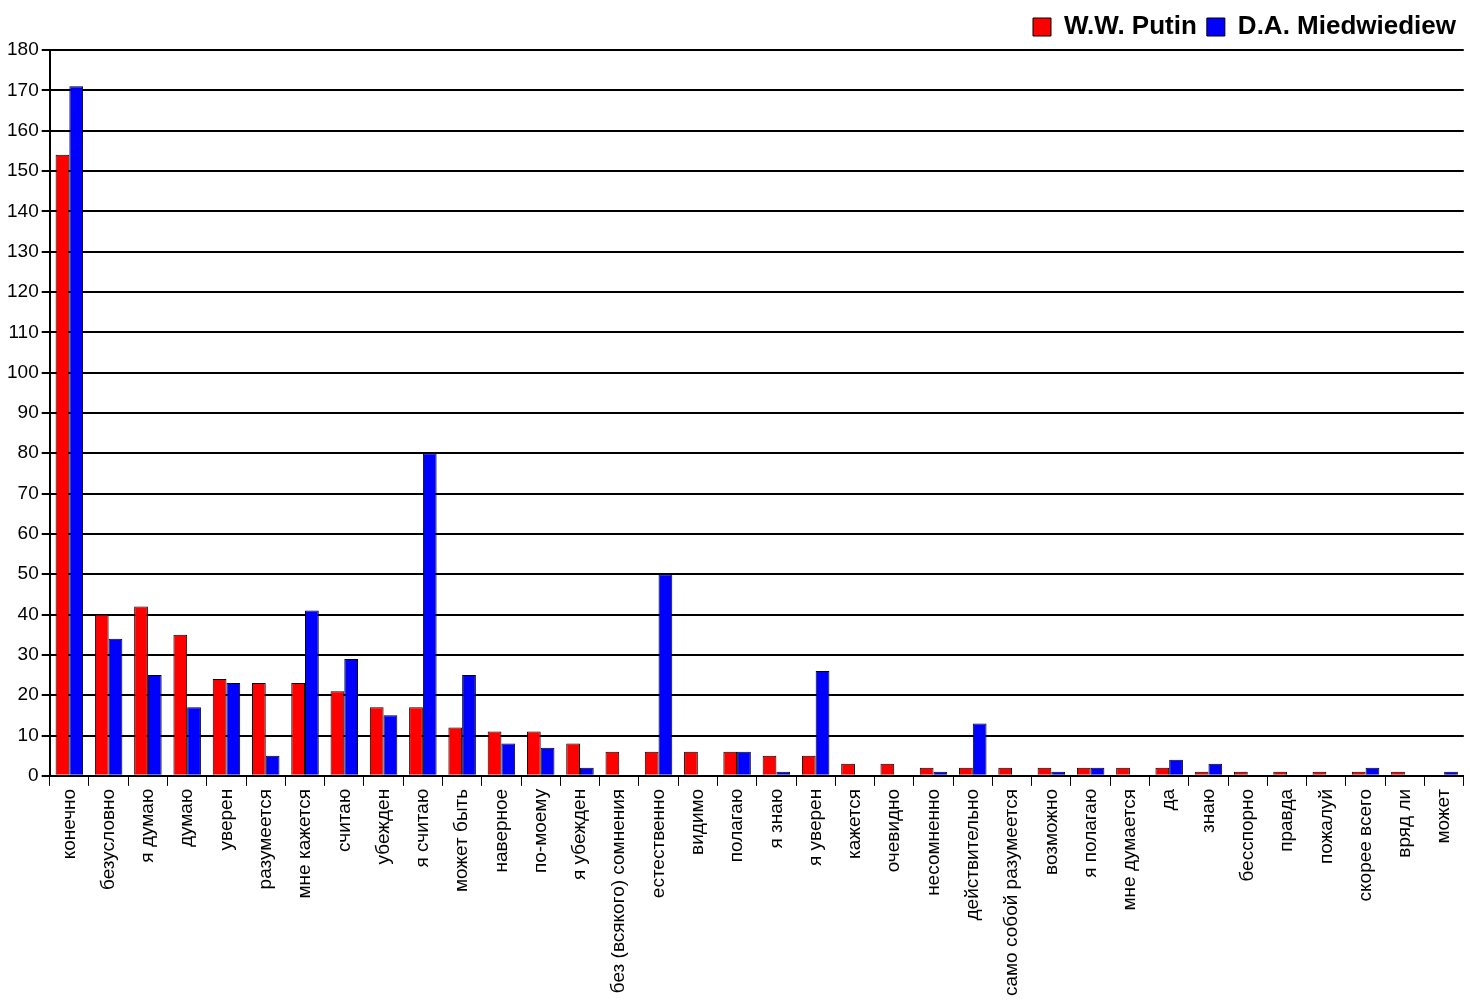 Image resolution: width=1470 pixels, height=1003 pixels. What do you see at coordinates (972, 854) in the screenshot?
I see `x-tick-label: действительно` at bounding box center [972, 854].